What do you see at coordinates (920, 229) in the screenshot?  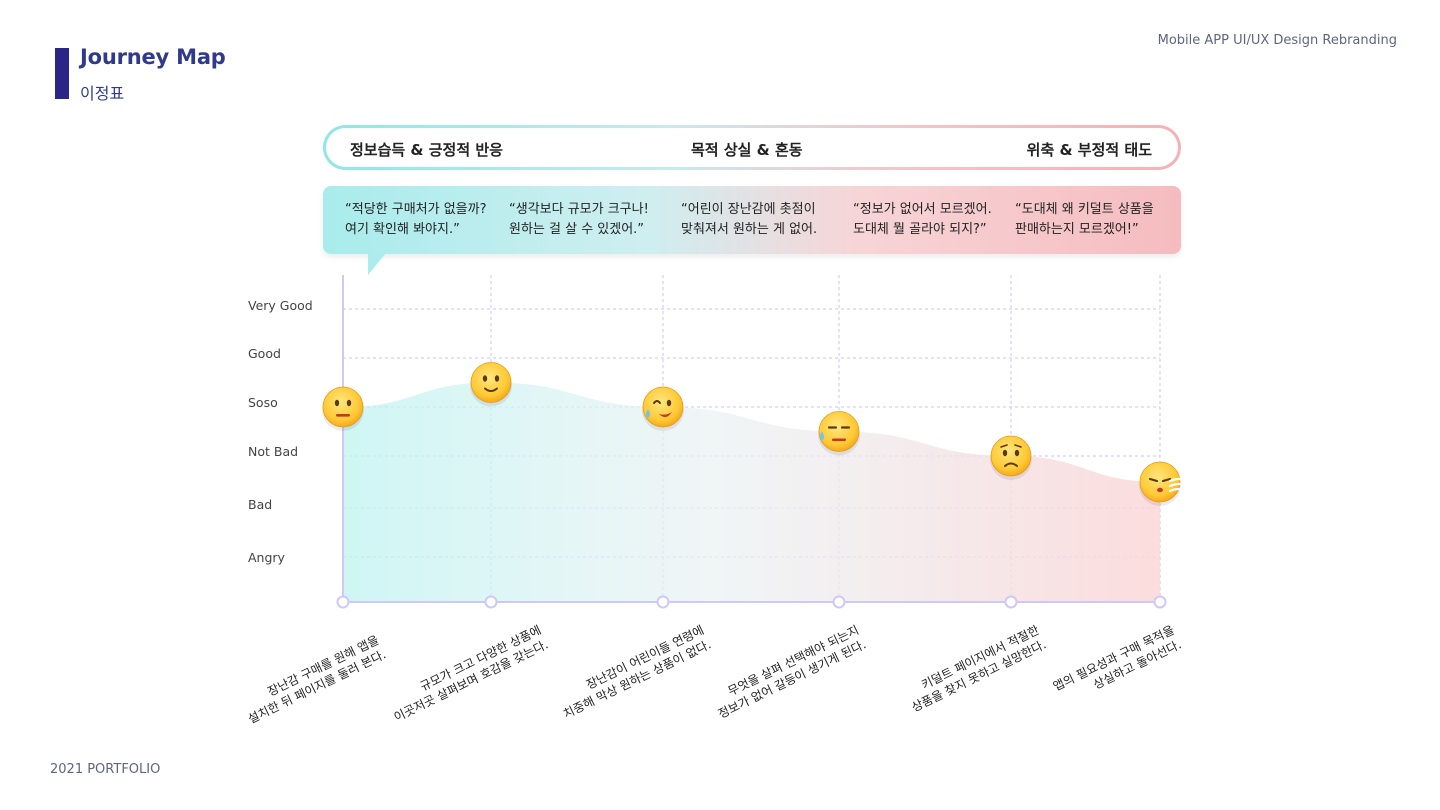 I see `quote-4-line2: 도대체 뭘 골라야 되지?”` at bounding box center [920, 229].